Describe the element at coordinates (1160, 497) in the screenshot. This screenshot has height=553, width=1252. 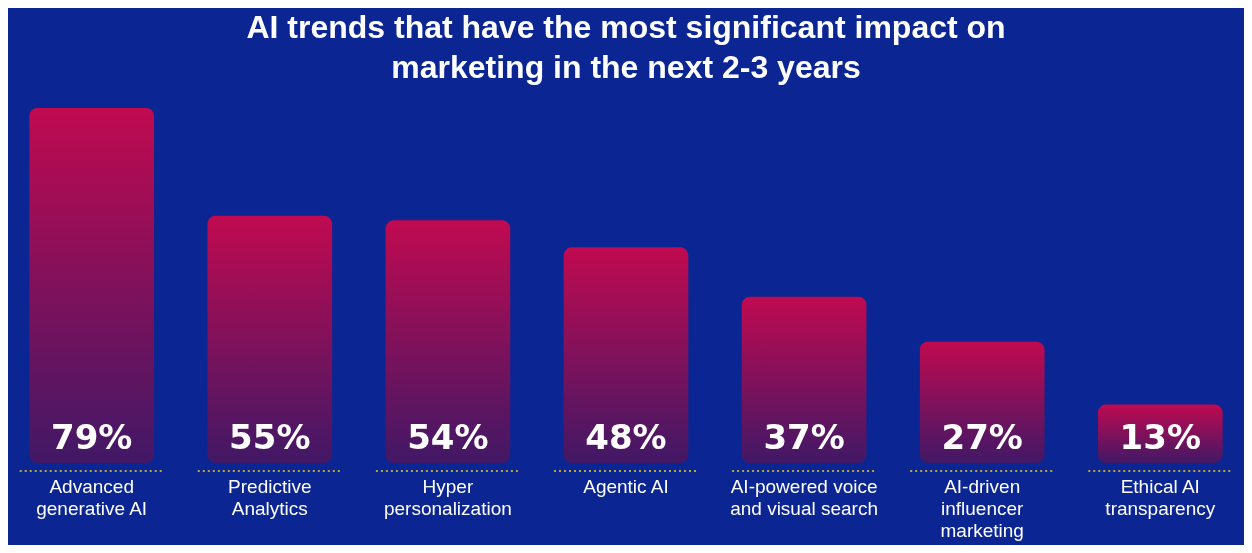
I see `x-tick-label: Ethical AI transparency` at that location.